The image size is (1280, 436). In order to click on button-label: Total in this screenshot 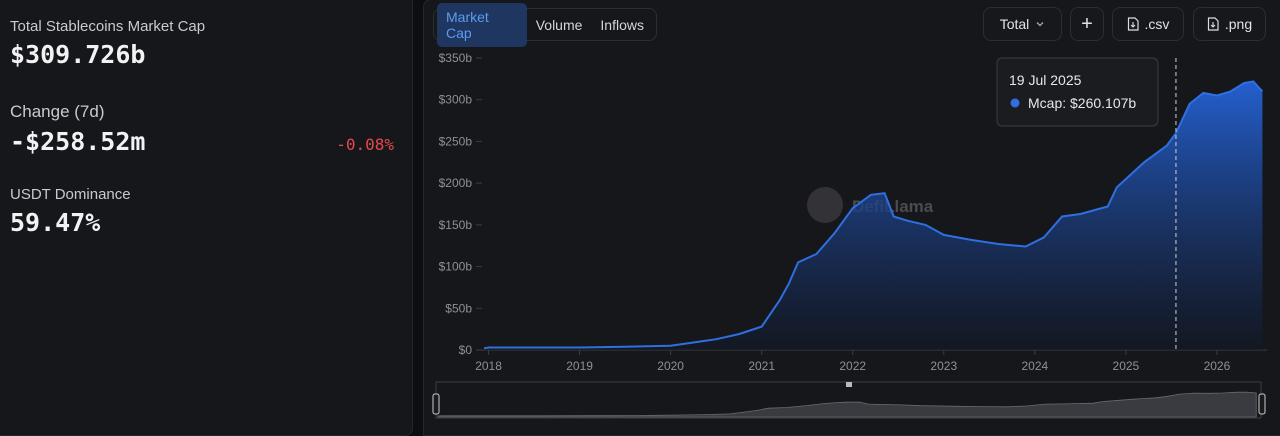, I will do `click(1014, 24)`.